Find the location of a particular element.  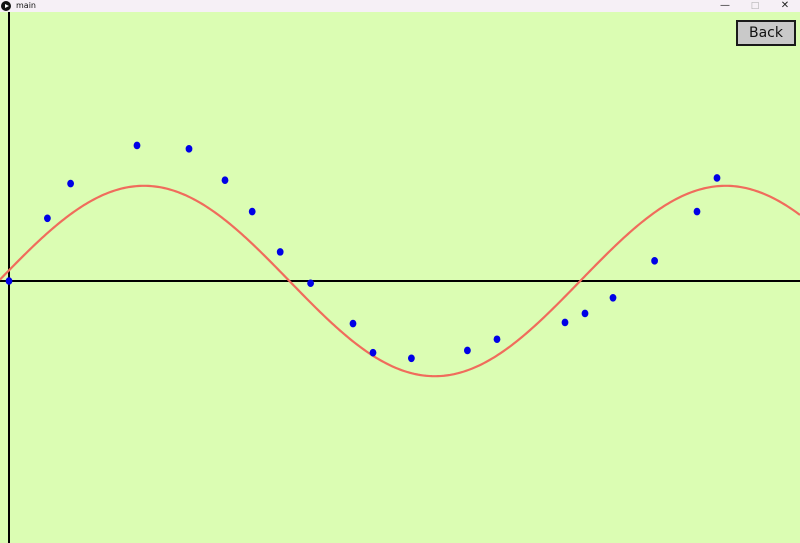

back-button: Back is located at coordinates (766, 33).